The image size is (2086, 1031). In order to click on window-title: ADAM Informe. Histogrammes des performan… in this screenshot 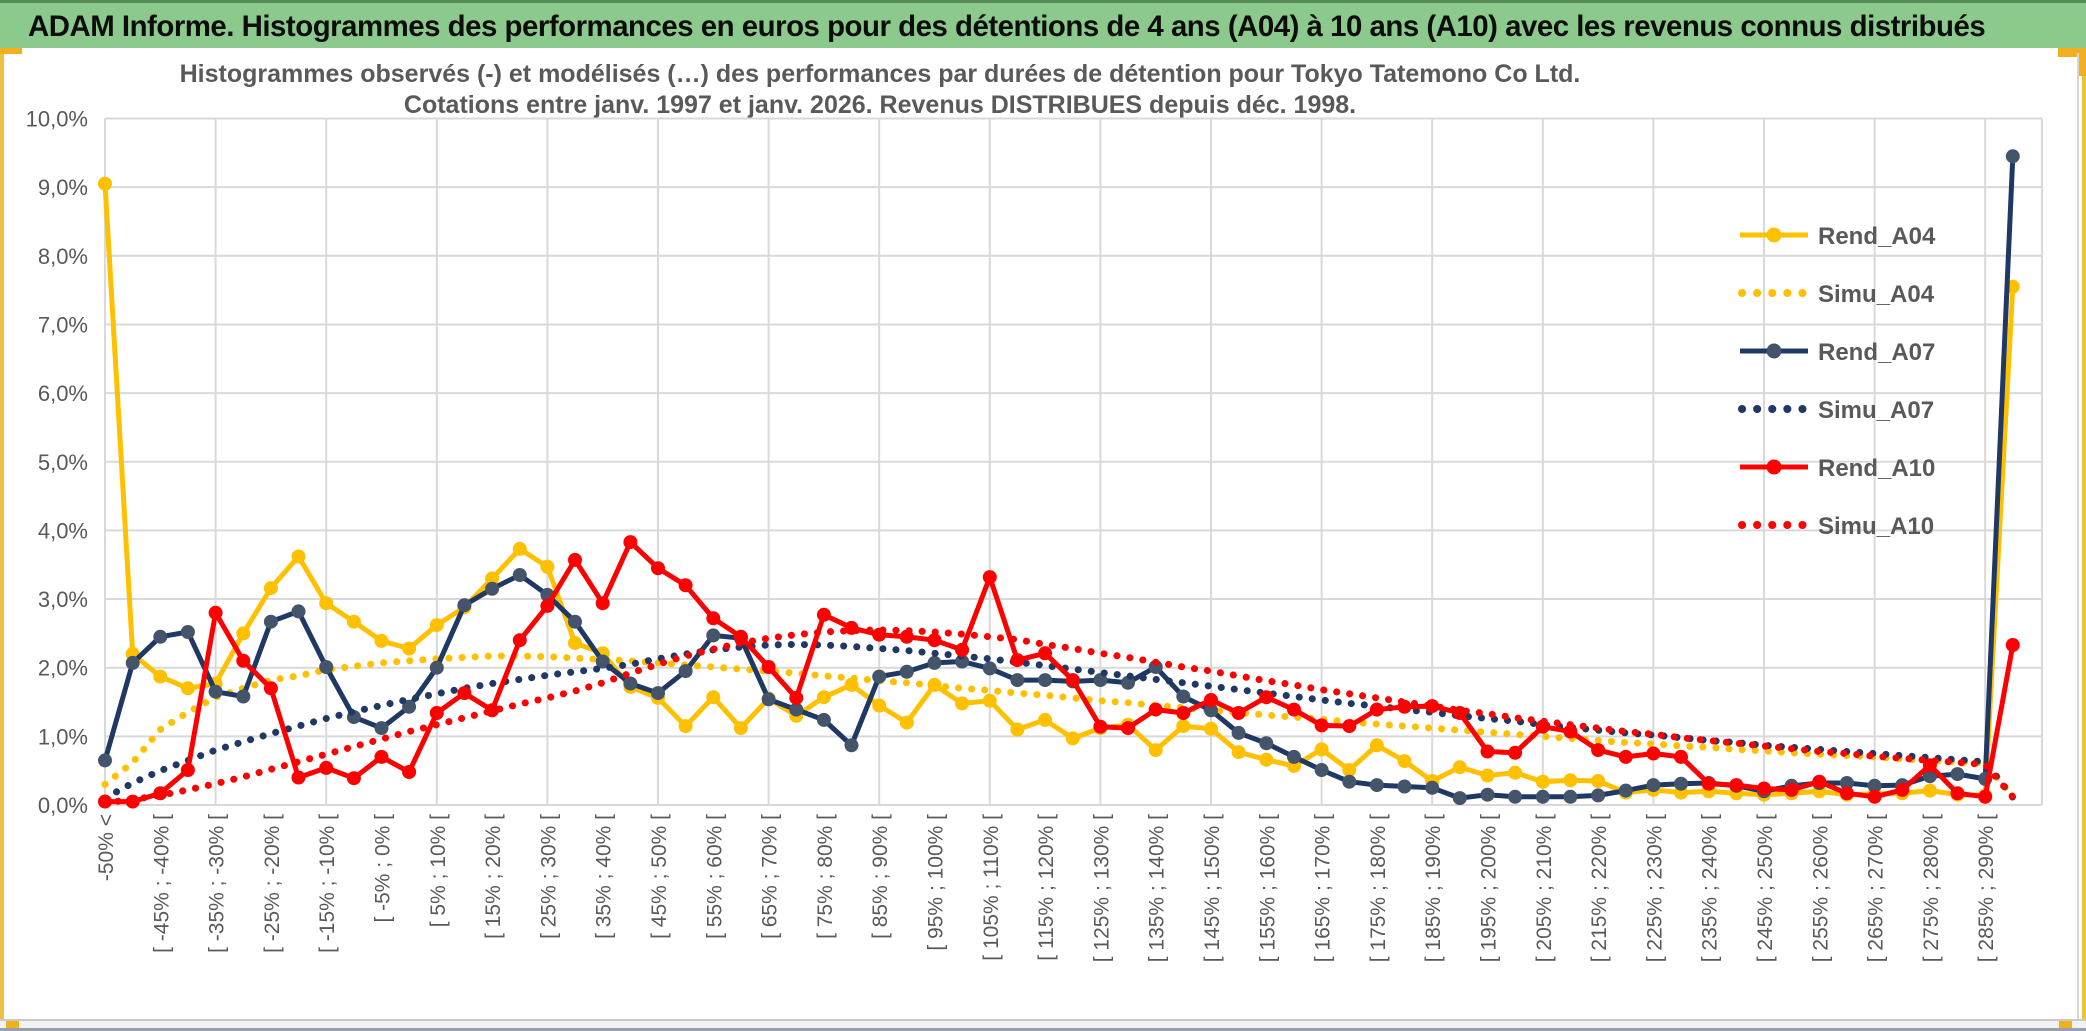, I will do `click(1007, 26)`.